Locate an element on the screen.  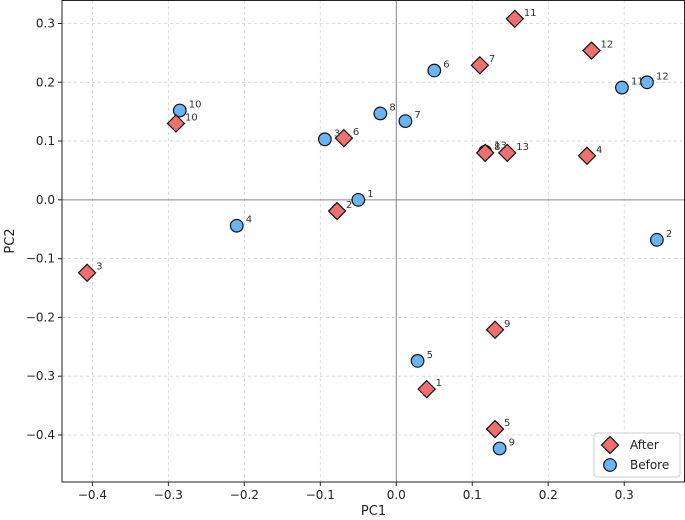
before-point-label: 6 is located at coordinates (446, 65).